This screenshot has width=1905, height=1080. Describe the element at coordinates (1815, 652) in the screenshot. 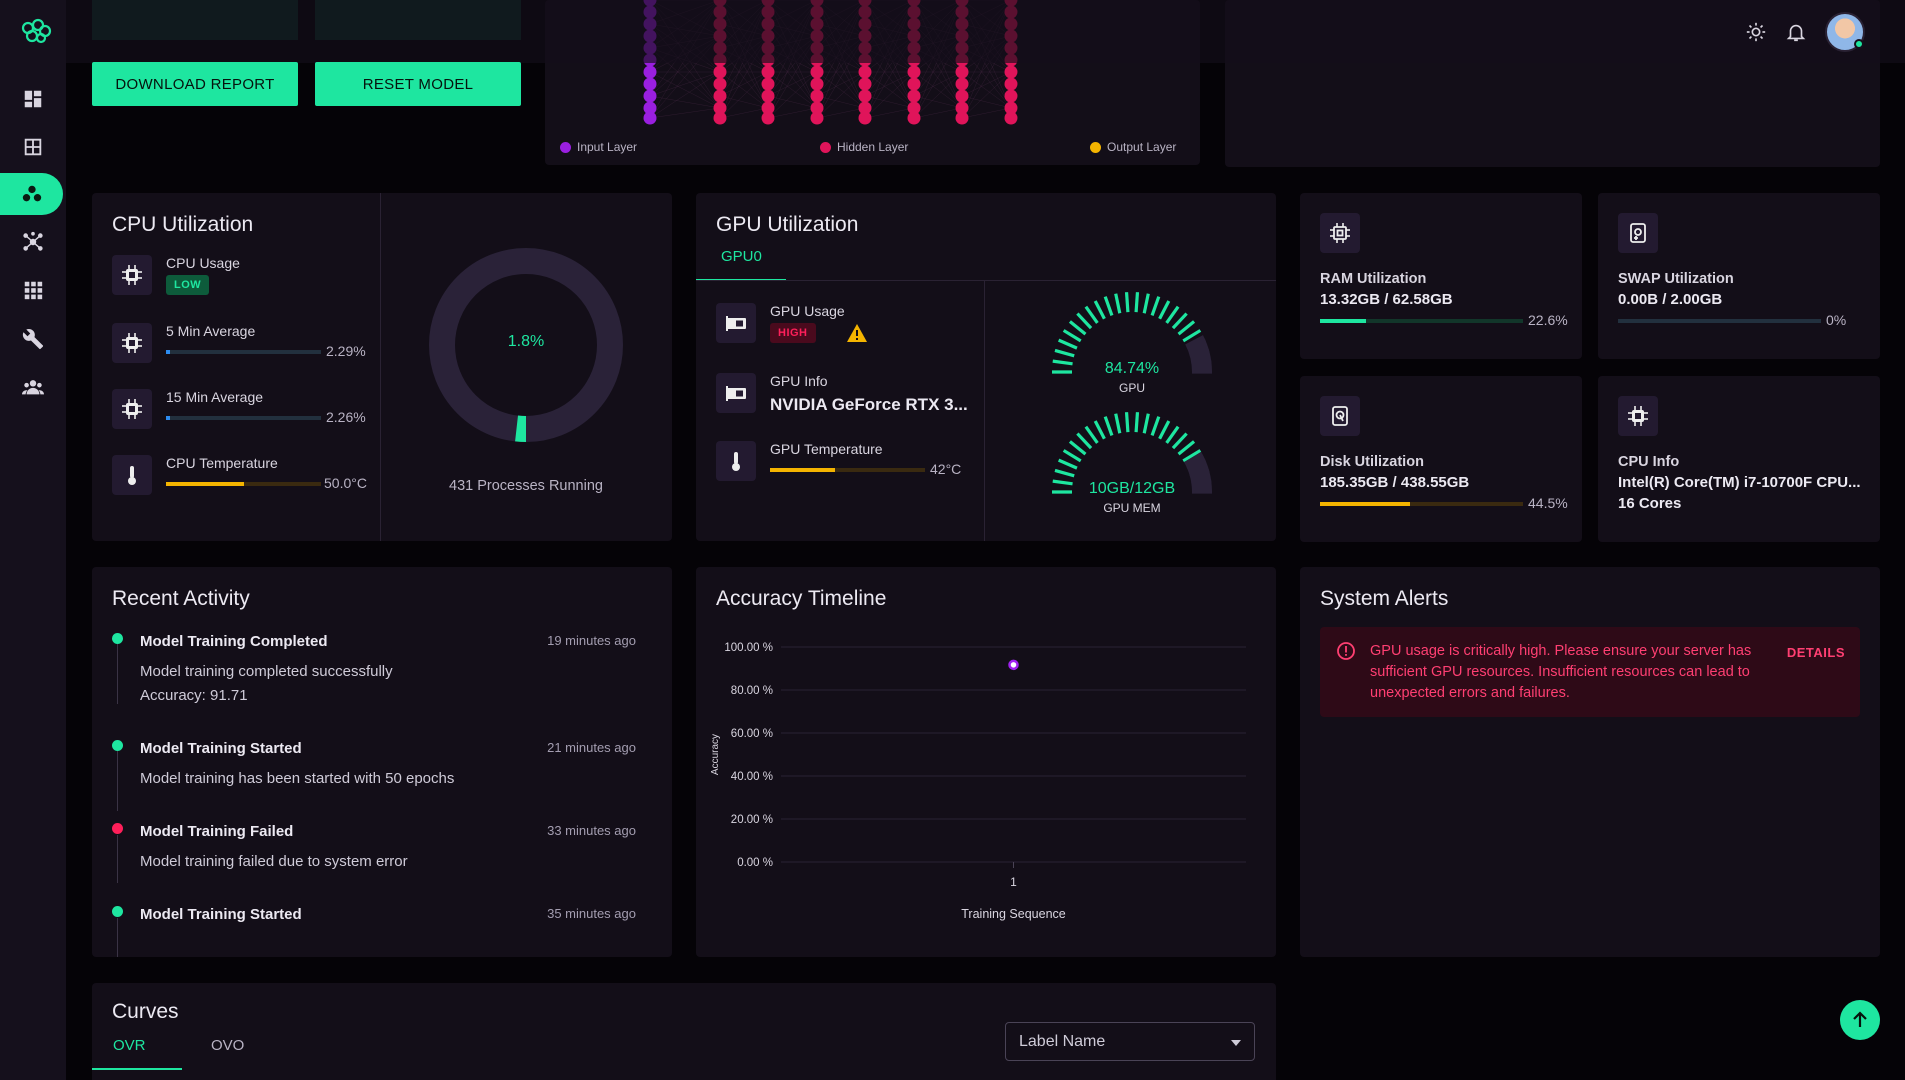

I see `alert-details-button: DETAILS` at that location.